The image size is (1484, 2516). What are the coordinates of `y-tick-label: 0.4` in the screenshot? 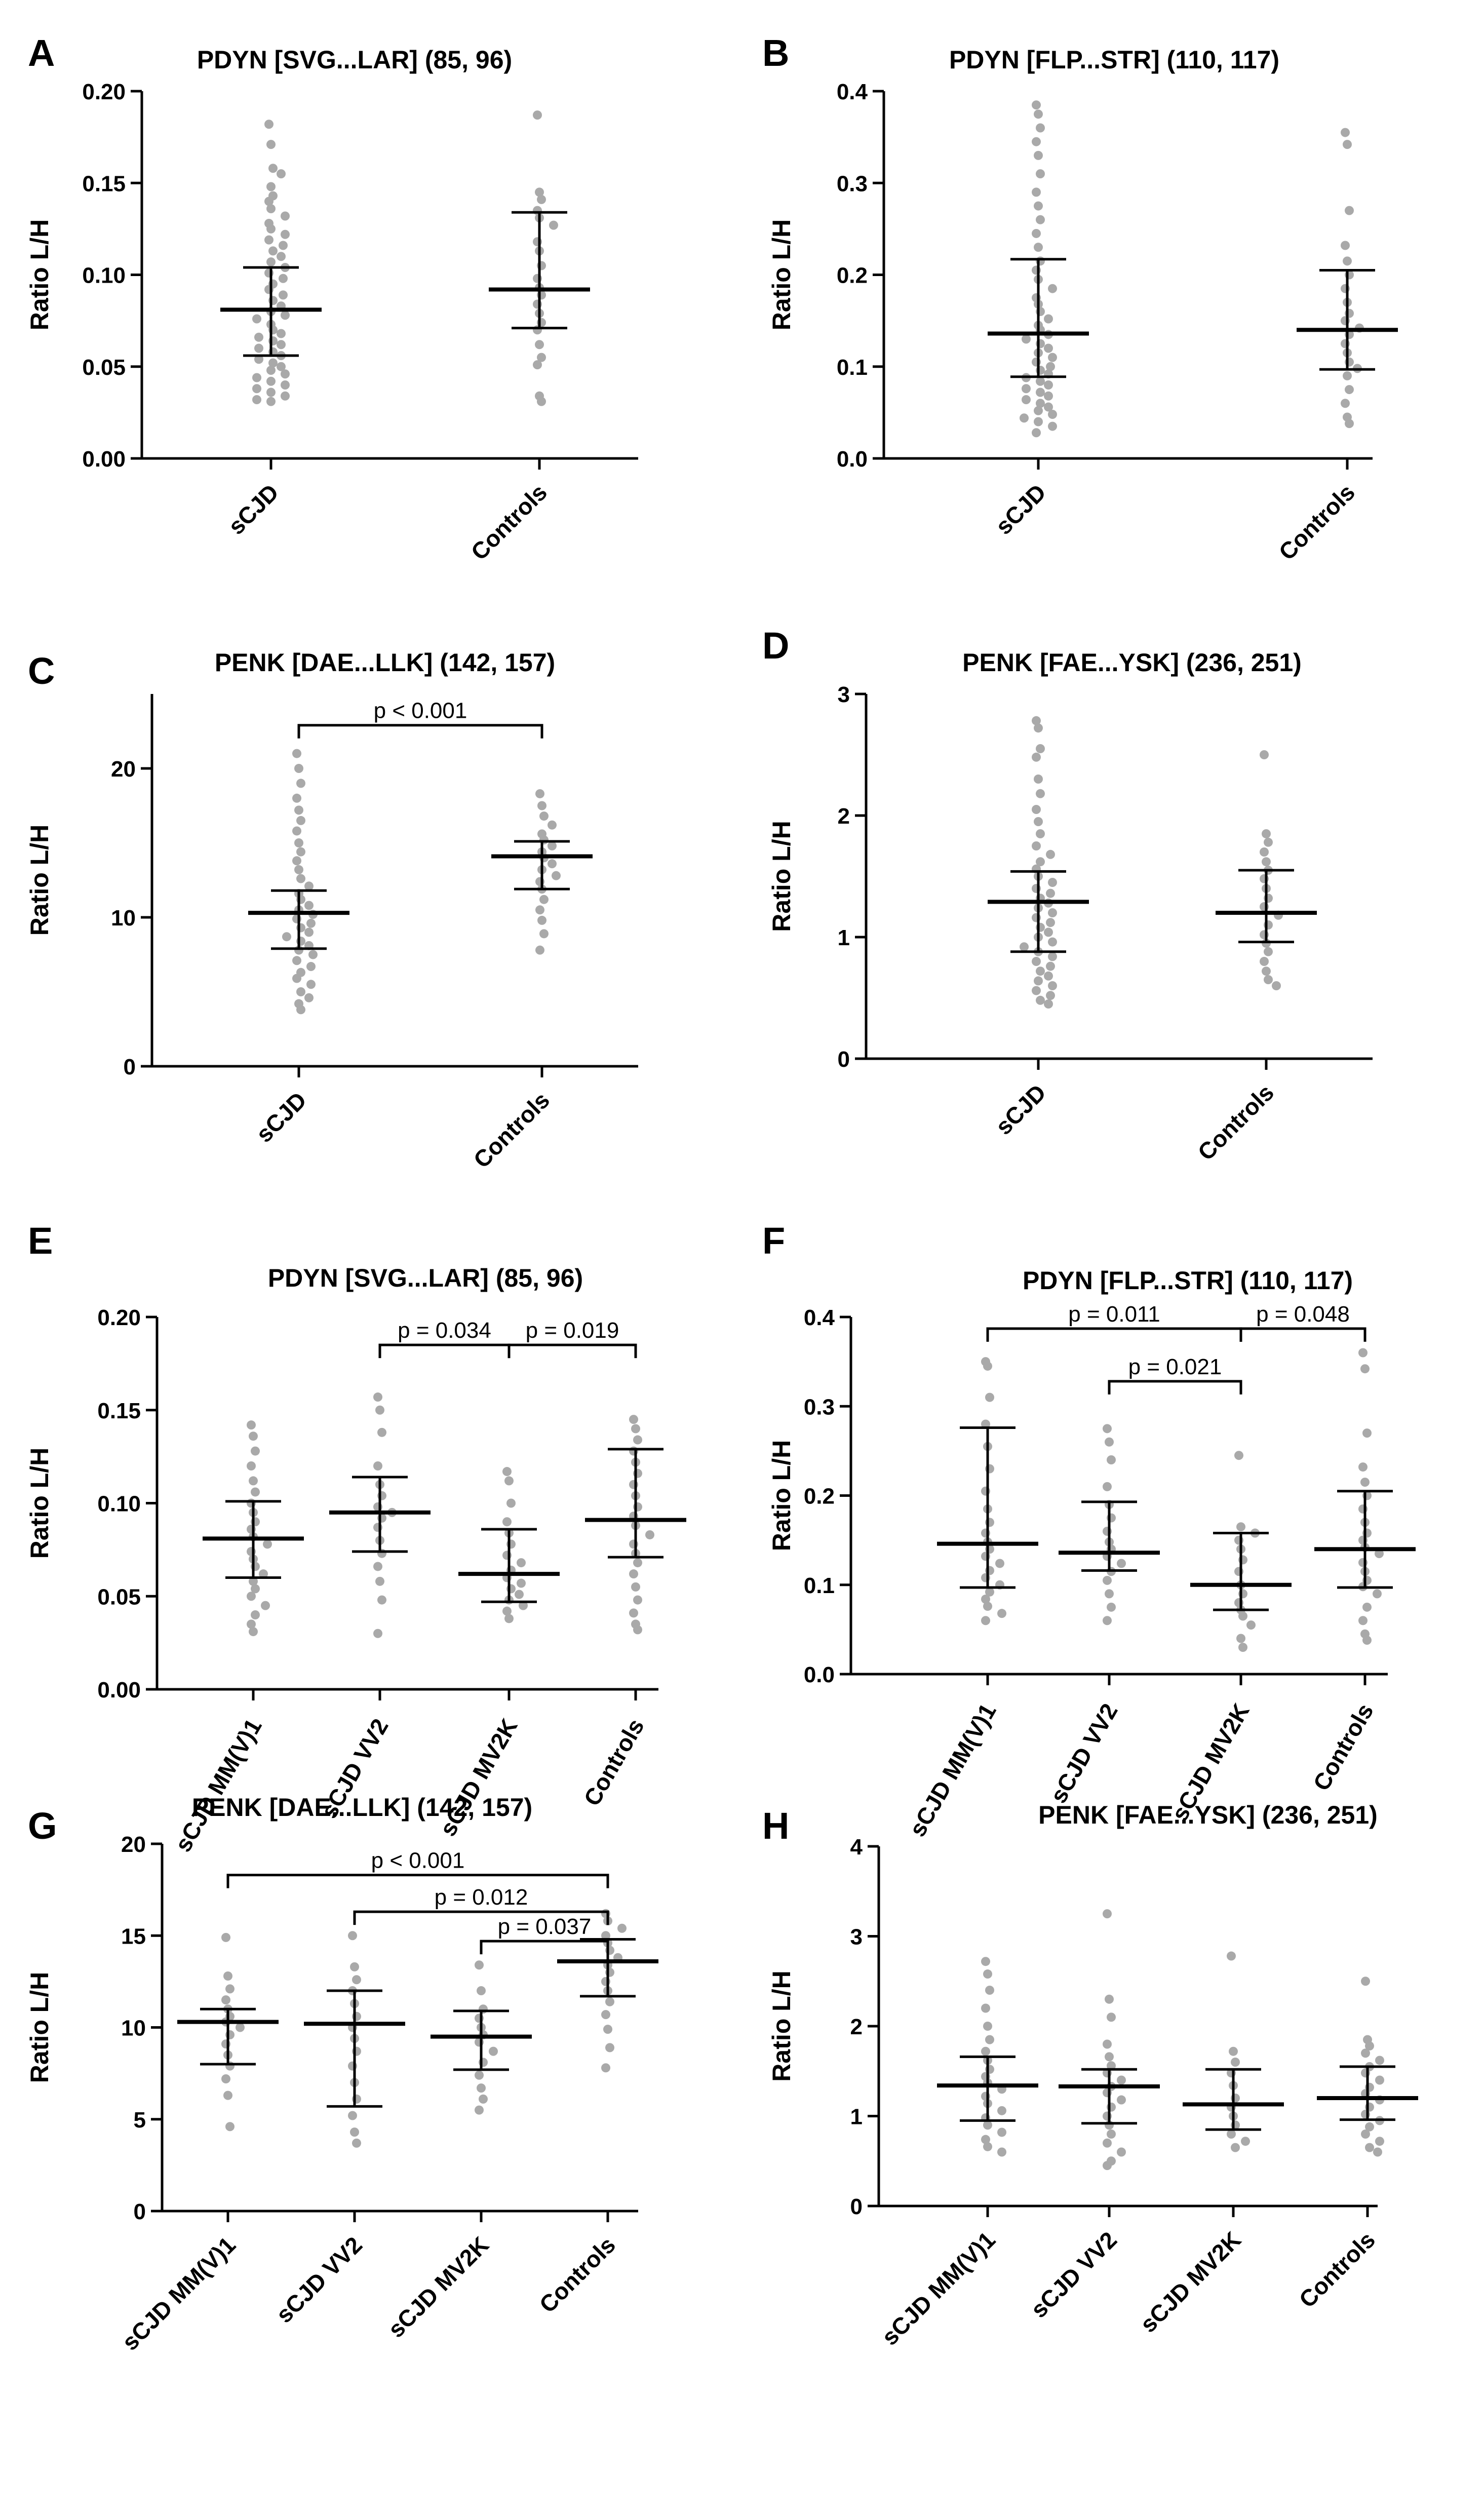 It's located at (819, 1317).